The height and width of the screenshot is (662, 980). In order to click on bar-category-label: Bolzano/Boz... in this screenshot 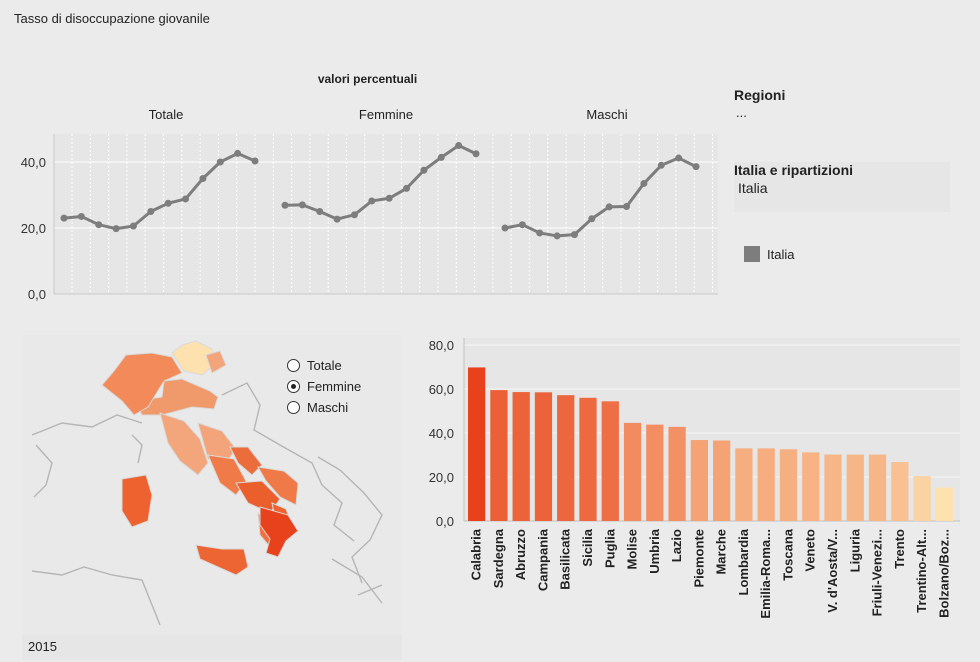, I will do `click(943, 573)`.